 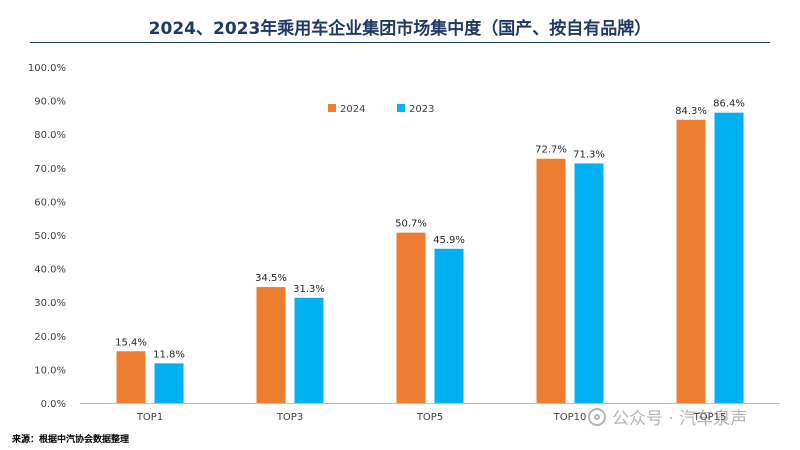 I want to click on watermark-text: 公众号 · 汽车泉声, so click(x=680, y=419).